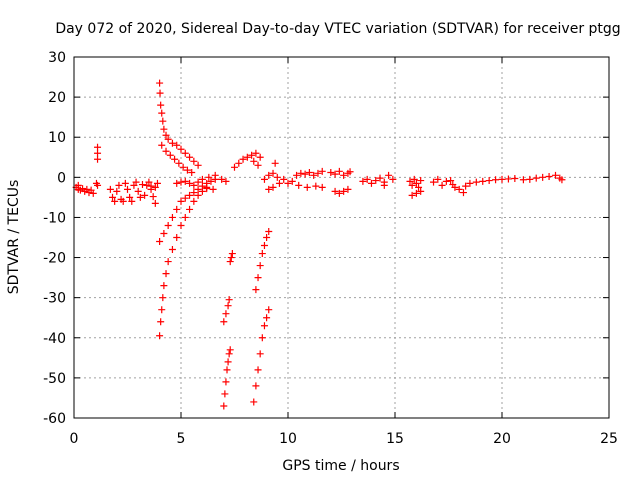  Describe the element at coordinates (74, 439) in the screenshot. I see `x-tick-label: 0` at that location.